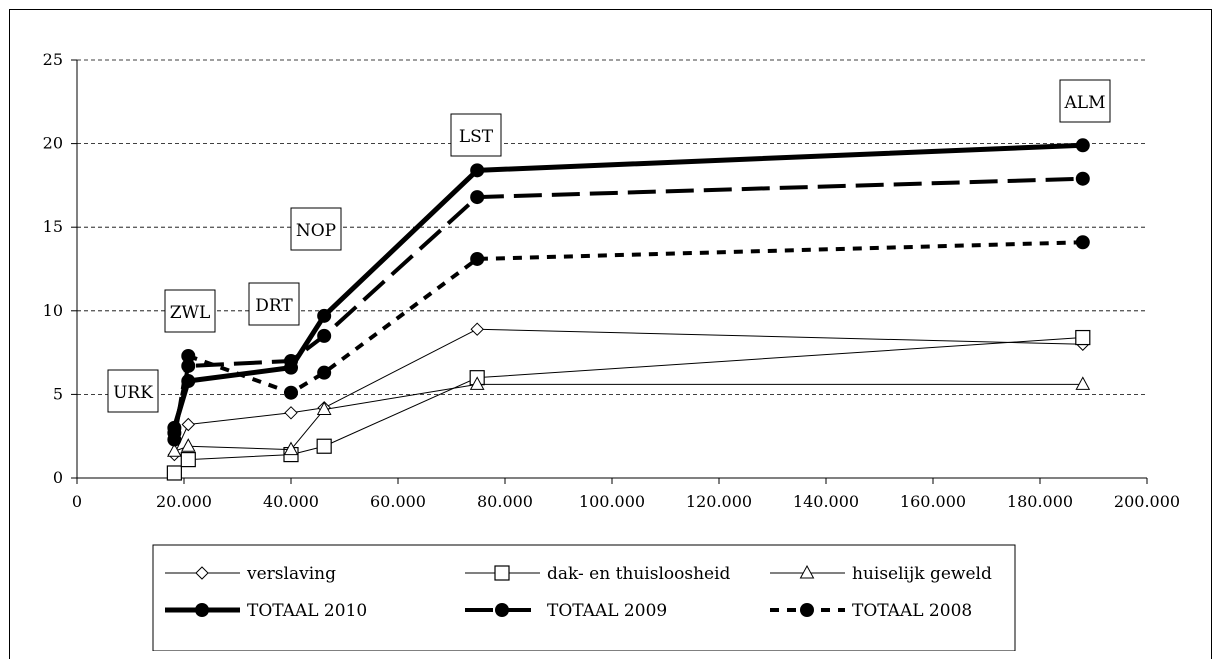 The width and height of the screenshot is (1213, 659). Describe the element at coordinates (1040, 501) in the screenshot. I see `x-tick-label: 180.000` at that location.